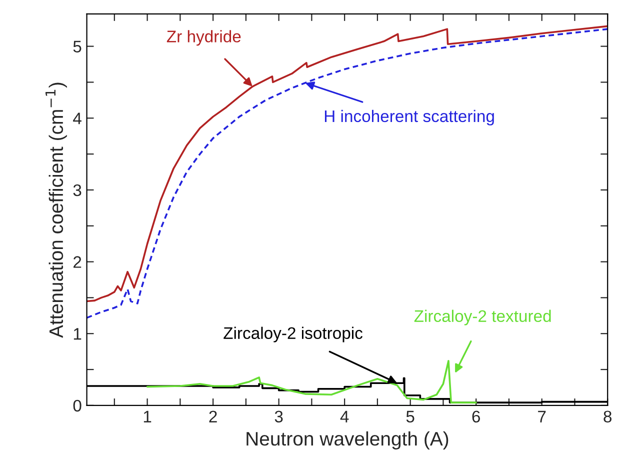  What do you see at coordinates (148, 416) in the screenshot?
I see `x-tick-label: 1` at bounding box center [148, 416].